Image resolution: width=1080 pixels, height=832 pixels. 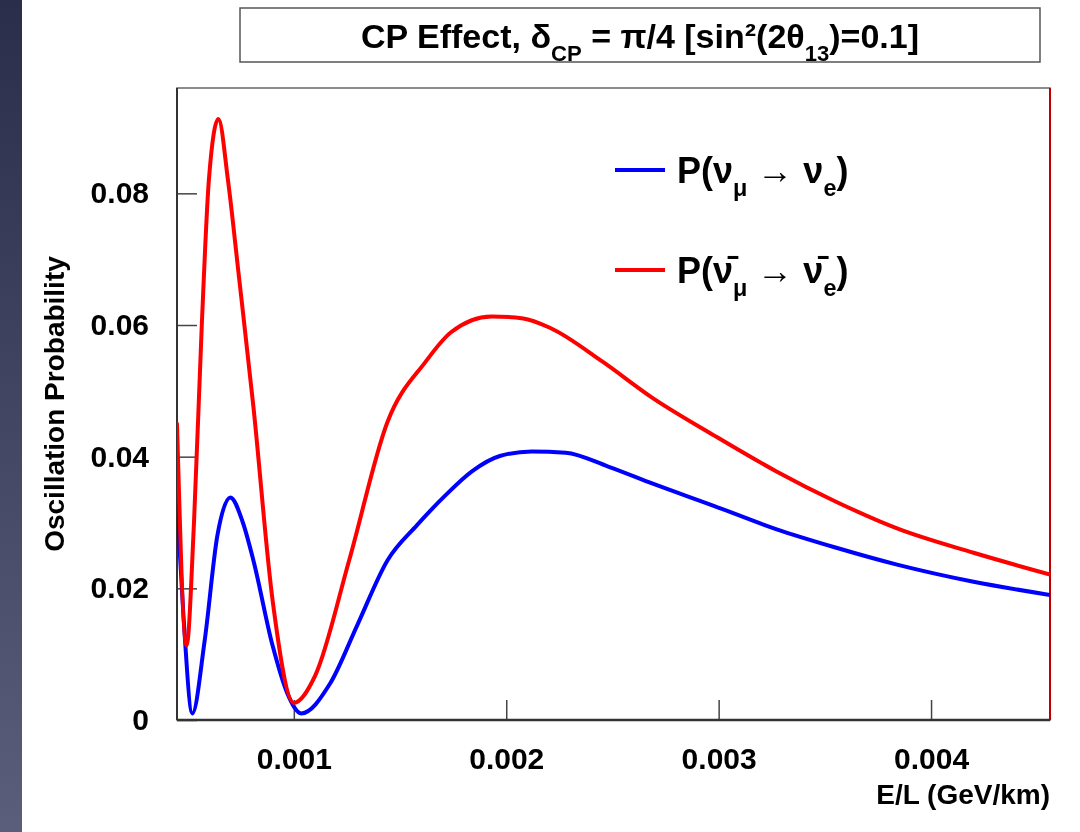 I want to click on x-tick-label: 0.002, so click(x=507, y=759).